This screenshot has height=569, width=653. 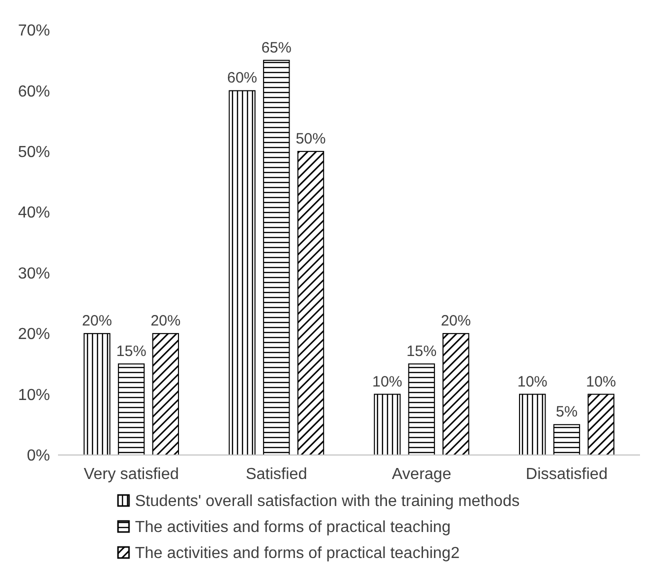 What do you see at coordinates (327, 501) in the screenshot?
I see `legend-label: Students' overall satisfaction with the training methods` at bounding box center [327, 501].